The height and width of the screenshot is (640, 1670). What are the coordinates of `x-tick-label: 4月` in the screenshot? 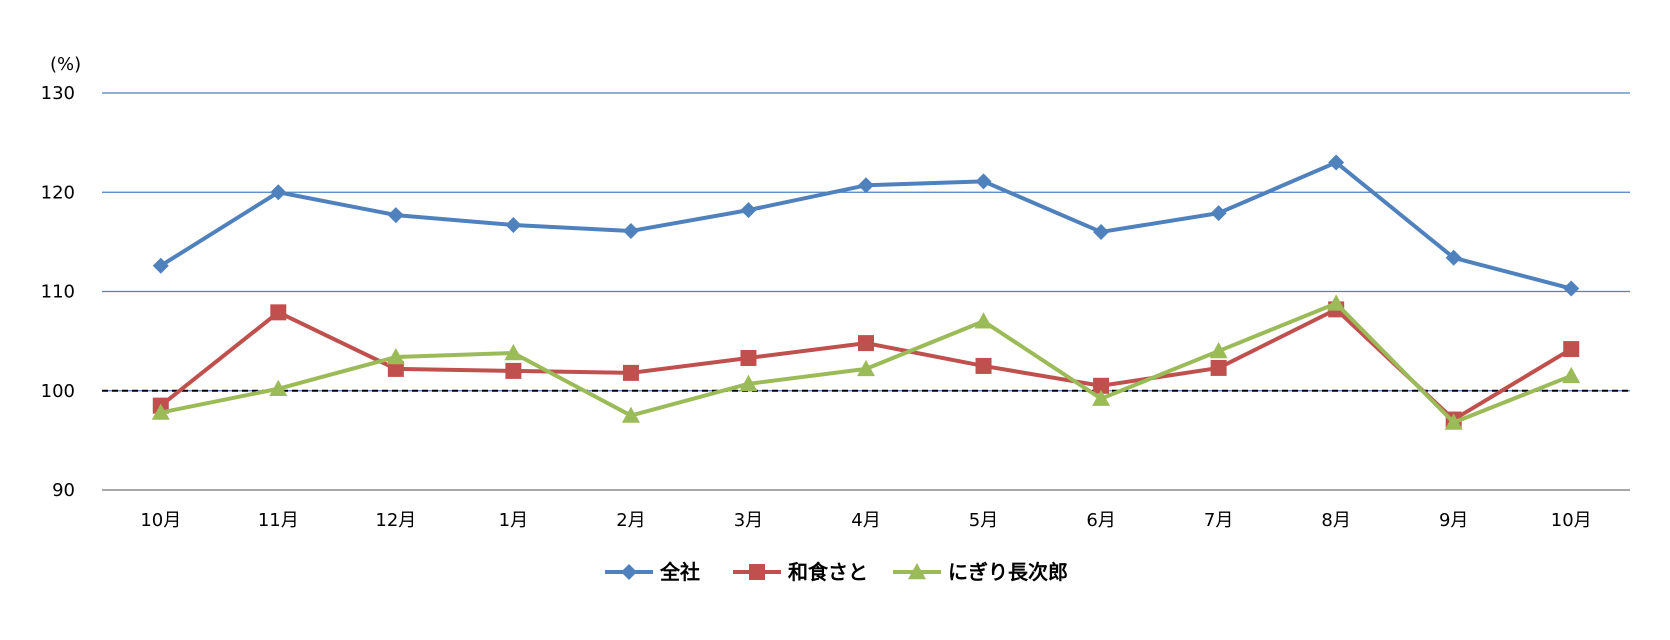 It's located at (865, 520).